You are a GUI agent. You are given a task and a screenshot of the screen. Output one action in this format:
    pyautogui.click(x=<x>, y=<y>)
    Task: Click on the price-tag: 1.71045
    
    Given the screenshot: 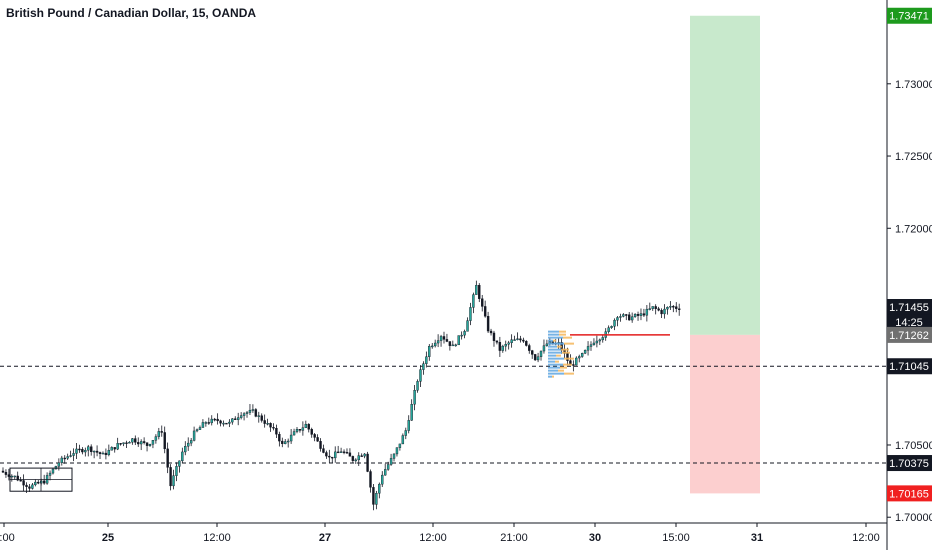 What is the action you would take?
    pyautogui.click(x=909, y=366)
    